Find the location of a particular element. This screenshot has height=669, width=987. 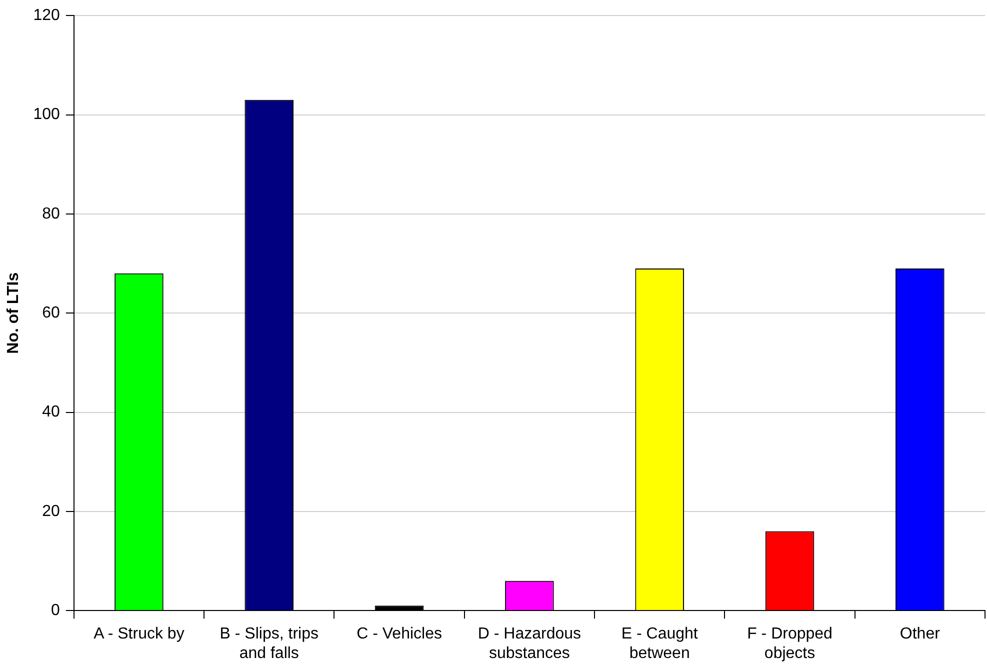

x-tick-label: C - Vehicles is located at coordinates (399, 634).